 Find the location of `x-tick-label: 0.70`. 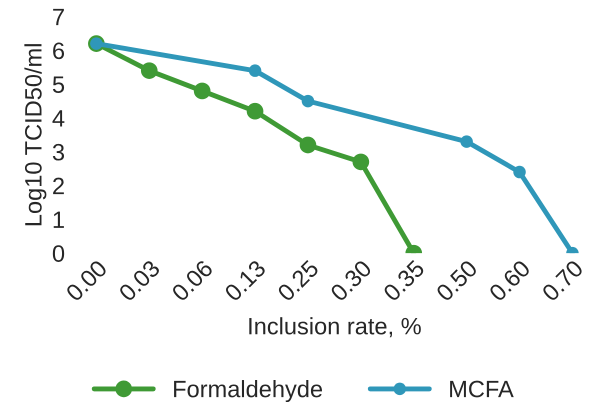

x-tick-label: 0.70 is located at coordinates (562, 280).